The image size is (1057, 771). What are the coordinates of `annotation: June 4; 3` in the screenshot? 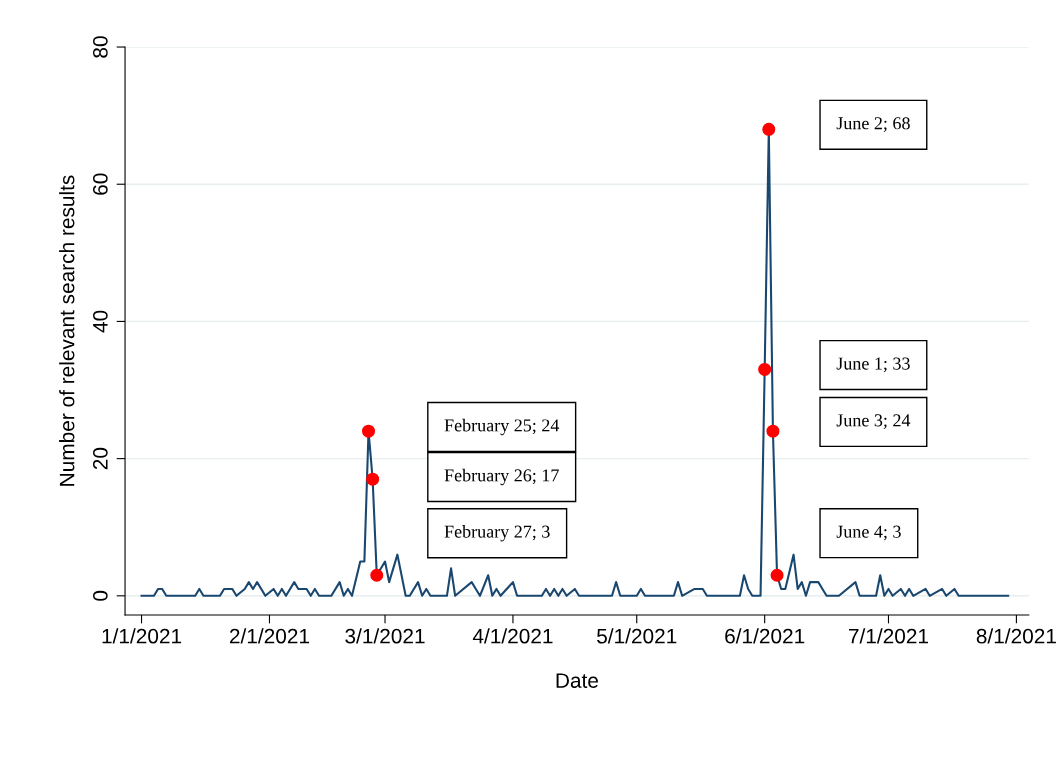 It's located at (868, 533).